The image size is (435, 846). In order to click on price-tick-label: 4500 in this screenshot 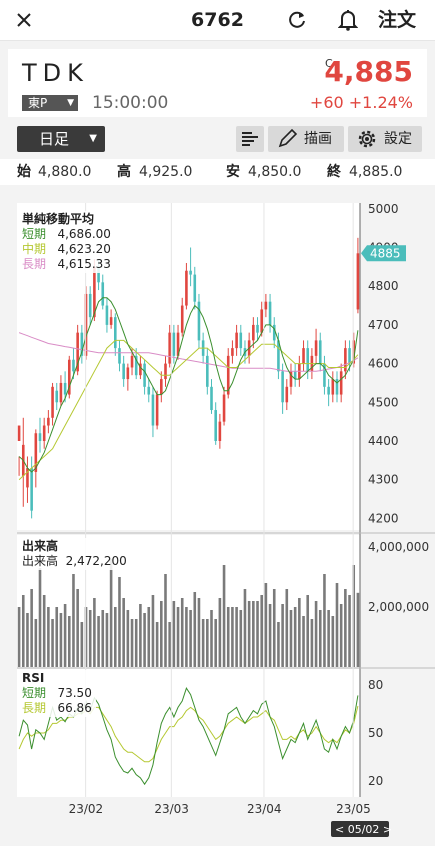, I will do `click(383, 402)`.